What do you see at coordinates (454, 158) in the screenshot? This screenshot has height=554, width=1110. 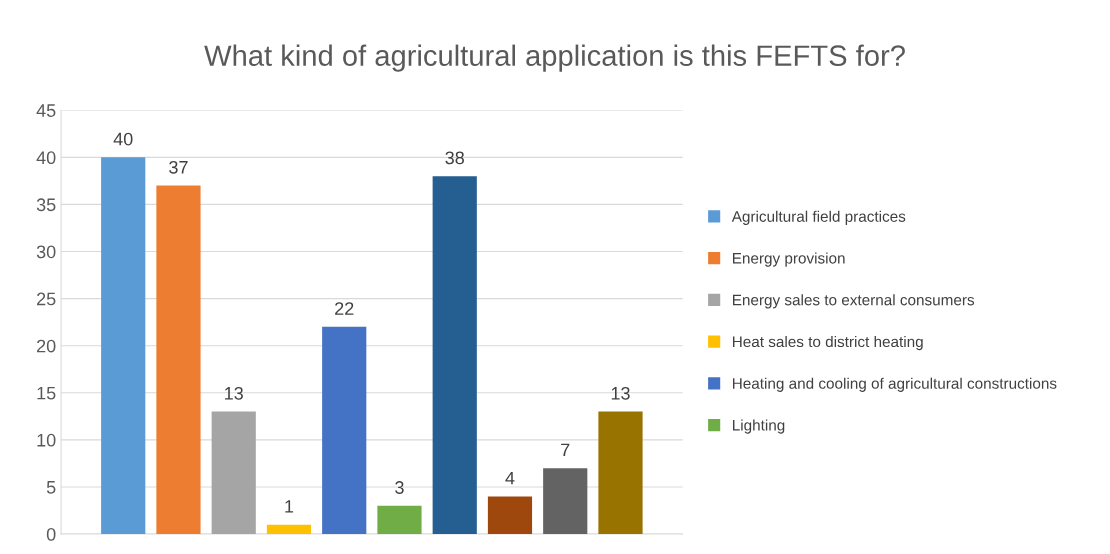 I see `data-label: 38` at bounding box center [454, 158].